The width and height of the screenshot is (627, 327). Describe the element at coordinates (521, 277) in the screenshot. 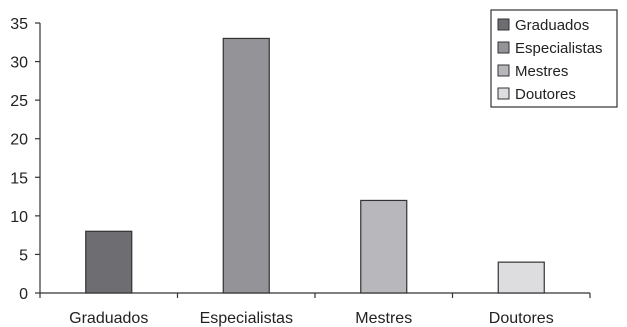

I see `bar-doutores` at that location.